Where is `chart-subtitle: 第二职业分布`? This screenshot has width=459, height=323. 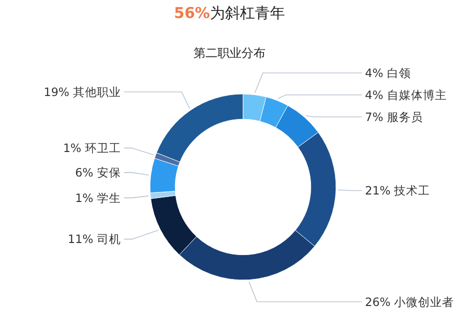 chart-subtitle: 第二职业分布 is located at coordinates (230, 53).